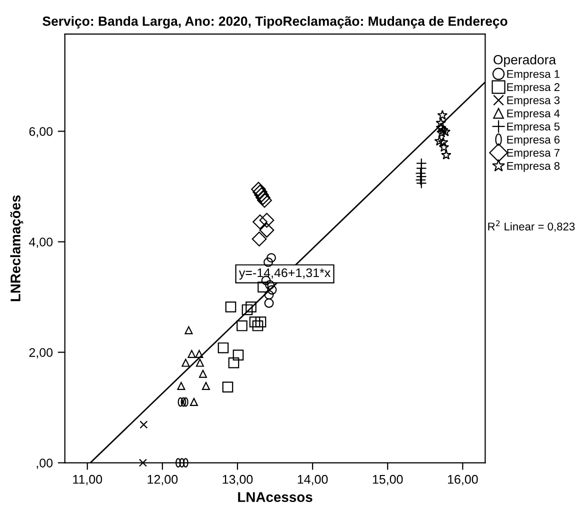 The width and height of the screenshot is (579, 508). I want to click on x-axis-title: LNAcessos, so click(275, 497).